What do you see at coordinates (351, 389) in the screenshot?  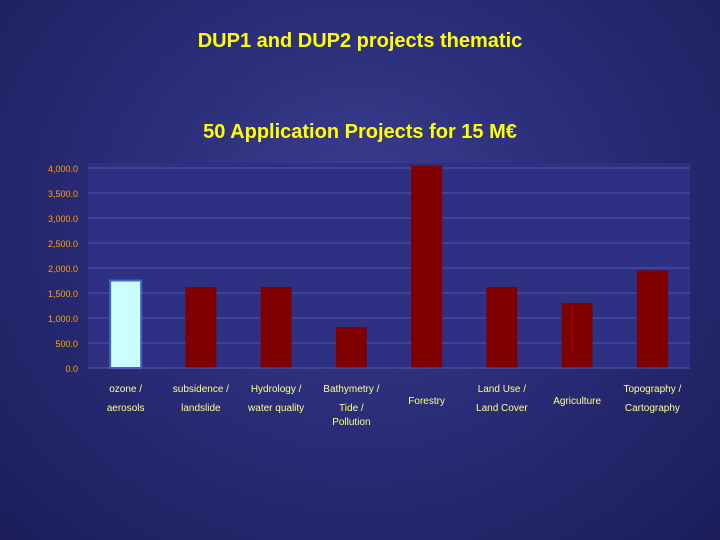 I see `x-category-line: Bathymetry /` at bounding box center [351, 389].